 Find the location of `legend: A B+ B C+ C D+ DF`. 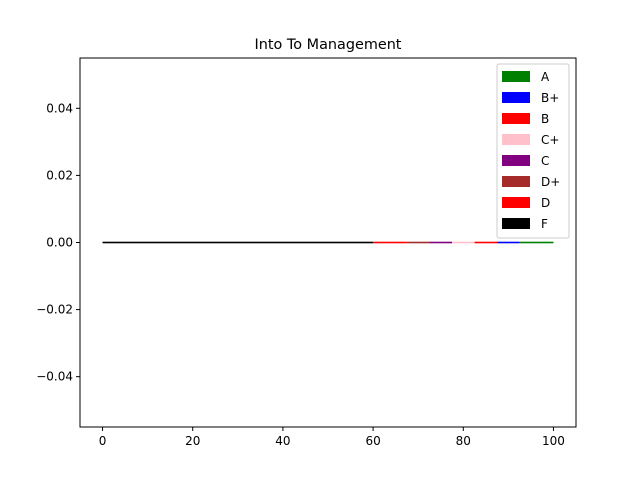

legend: A B+ B C+ C D+ DF is located at coordinates (533, 151).